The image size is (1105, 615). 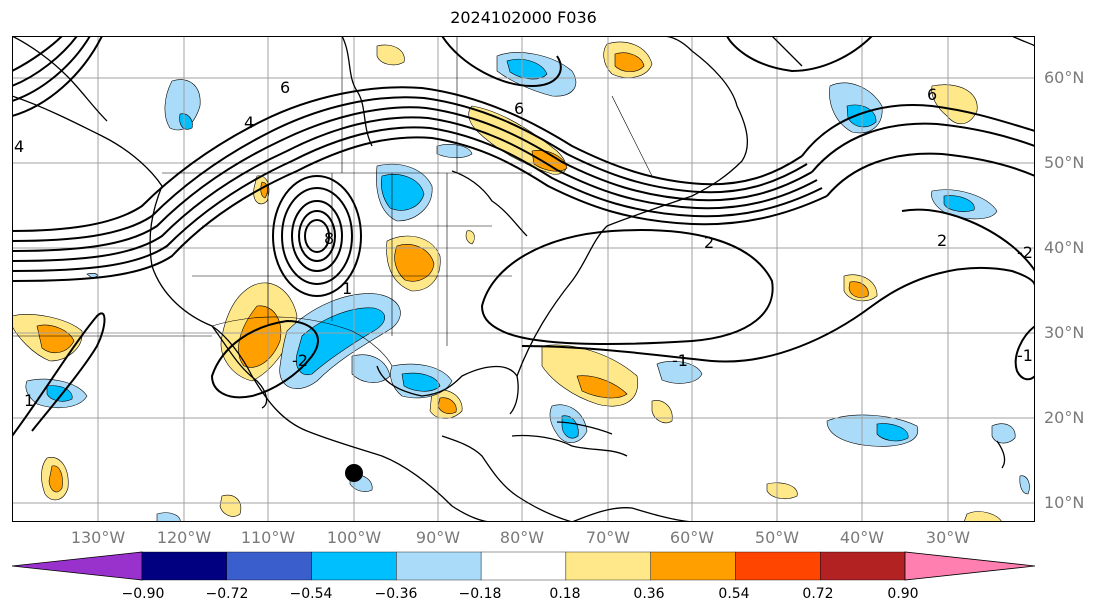 I want to click on storm-position-marker, so click(x=354, y=473).